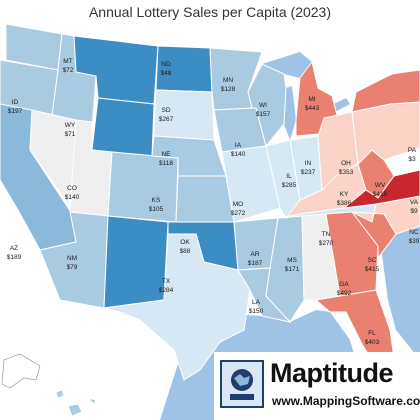  Describe the element at coordinates (14, 248) in the screenshot. I see `label-abbr-AZ: AZ` at that location.